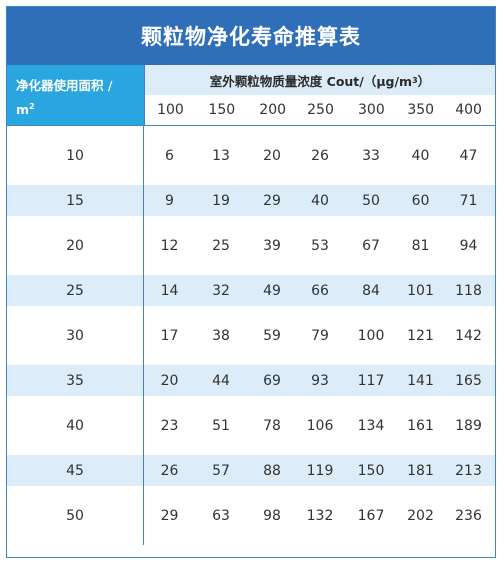 The height and width of the screenshot is (567, 504). What do you see at coordinates (221, 425) in the screenshot?
I see `value-cell: 51` at bounding box center [221, 425].